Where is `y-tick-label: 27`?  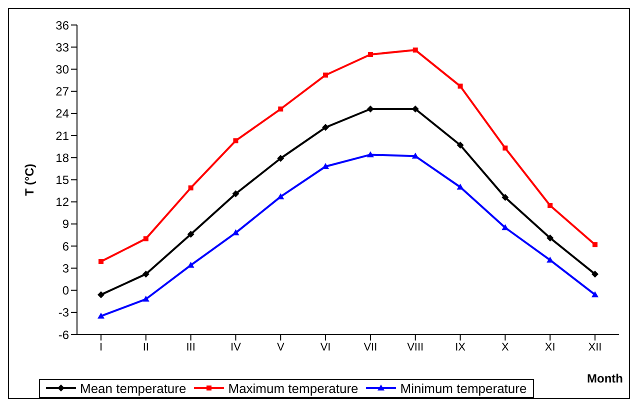
y-tick-label: 27 is located at coordinates (63, 91).